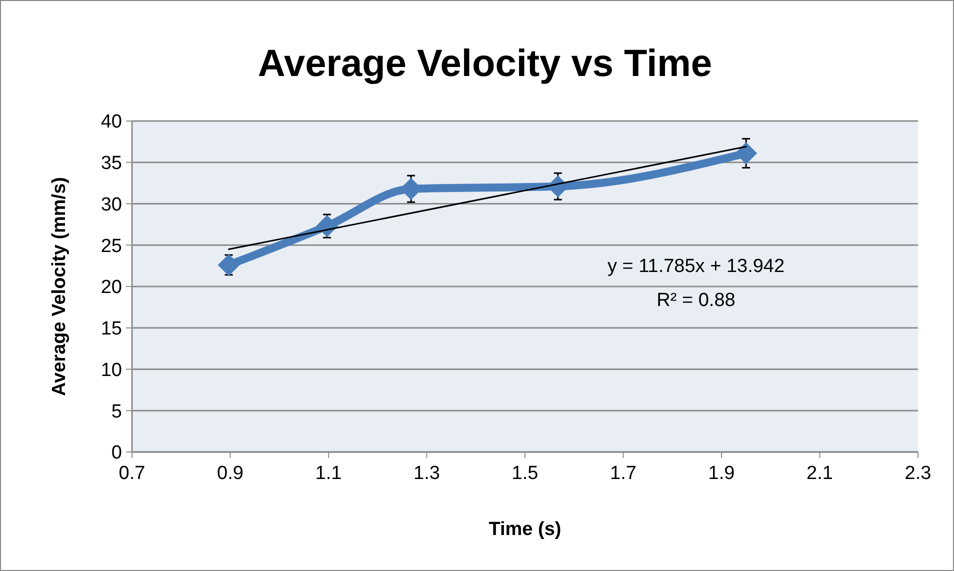 The height and width of the screenshot is (571, 954). What do you see at coordinates (111, 246) in the screenshot?
I see `y-tick-label: 25` at bounding box center [111, 246].